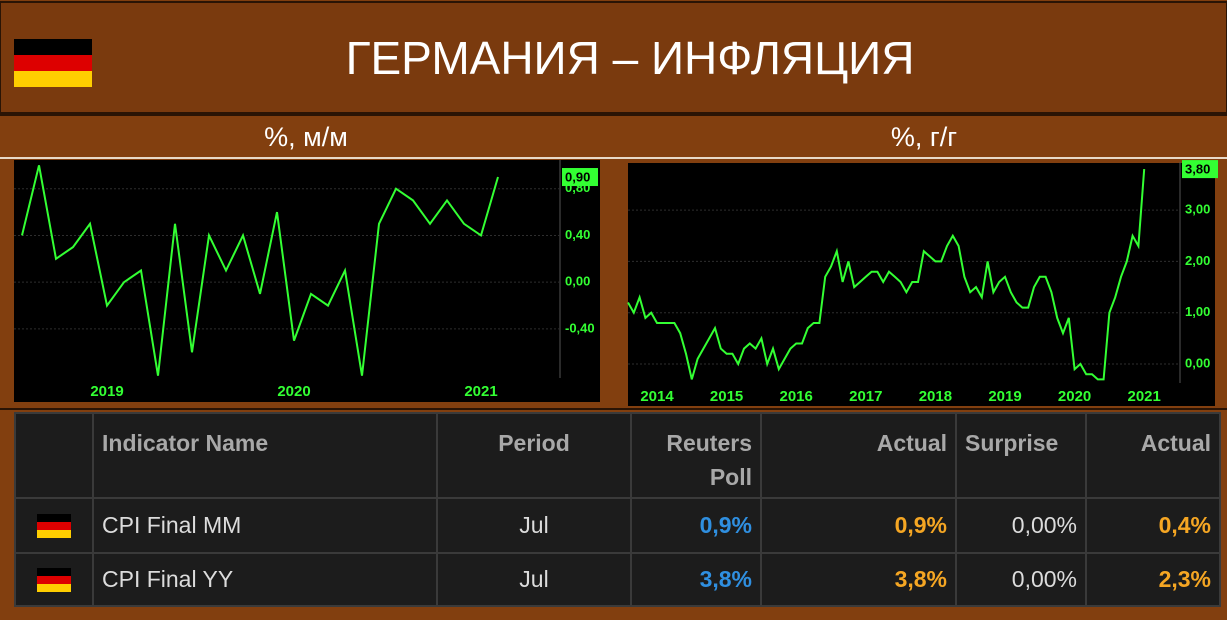 The width and height of the screenshot is (1227, 620). Describe the element at coordinates (796, 396) in the screenshot. I see `x-tick-label: 2016` at that location.